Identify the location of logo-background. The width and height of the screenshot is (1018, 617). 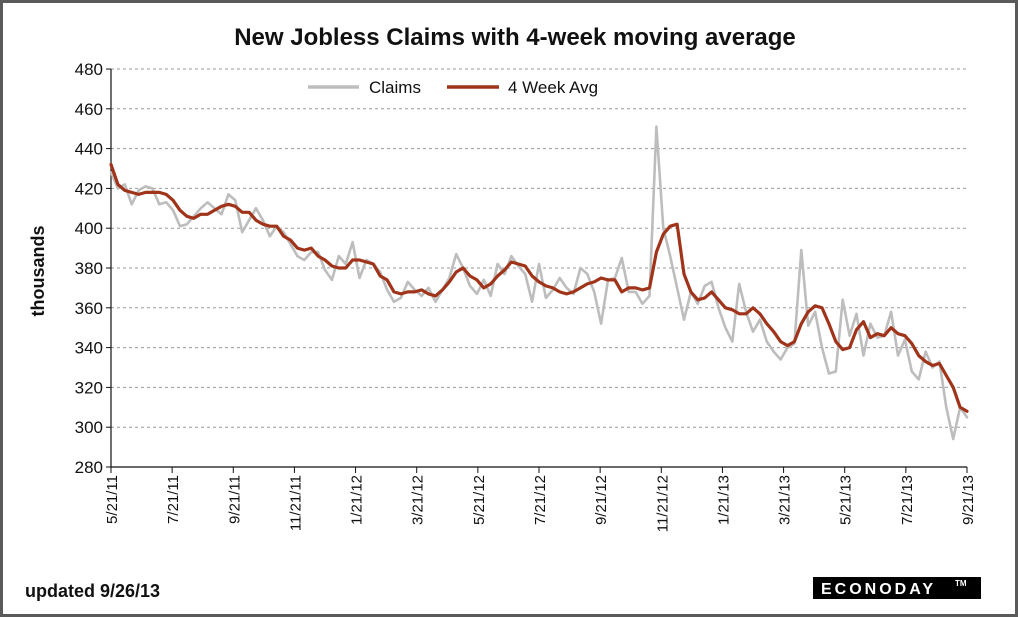
(897, 588).